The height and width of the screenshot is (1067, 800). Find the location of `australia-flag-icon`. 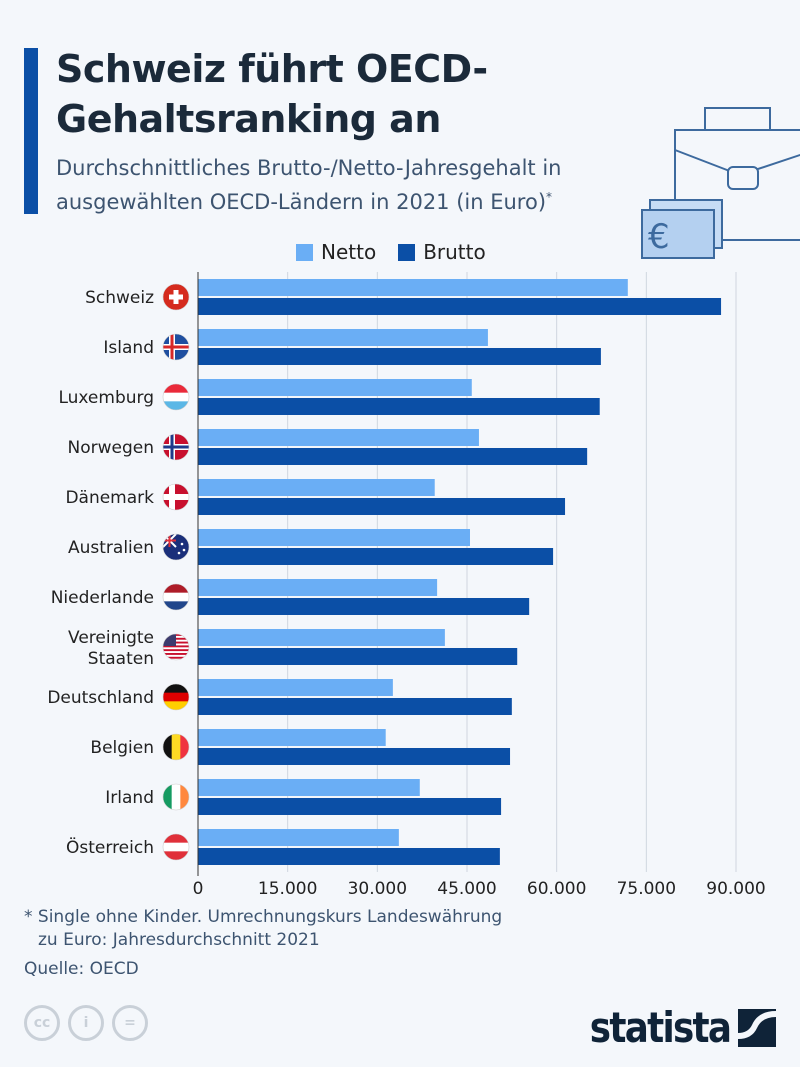

australia-flag-icon is located at coordinates (176, 547).